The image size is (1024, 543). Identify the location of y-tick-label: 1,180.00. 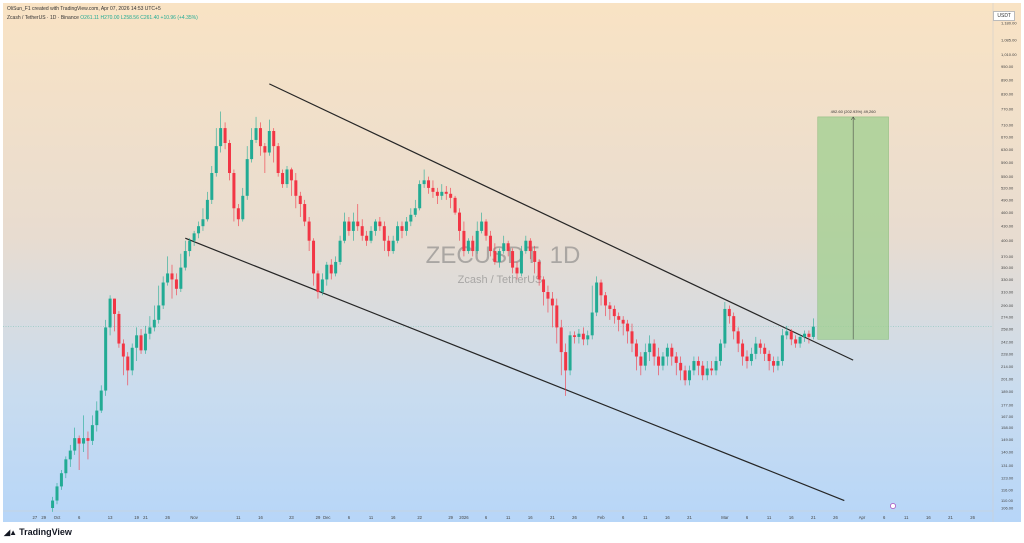
(1009, 23).